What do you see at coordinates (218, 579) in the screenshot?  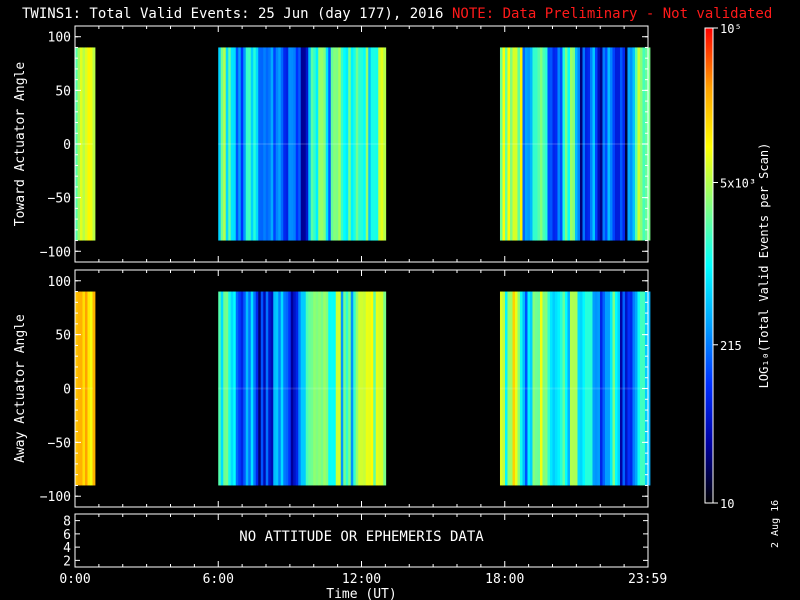 I see `x-tick-label: 6:00` at bounding box center [218, 579].